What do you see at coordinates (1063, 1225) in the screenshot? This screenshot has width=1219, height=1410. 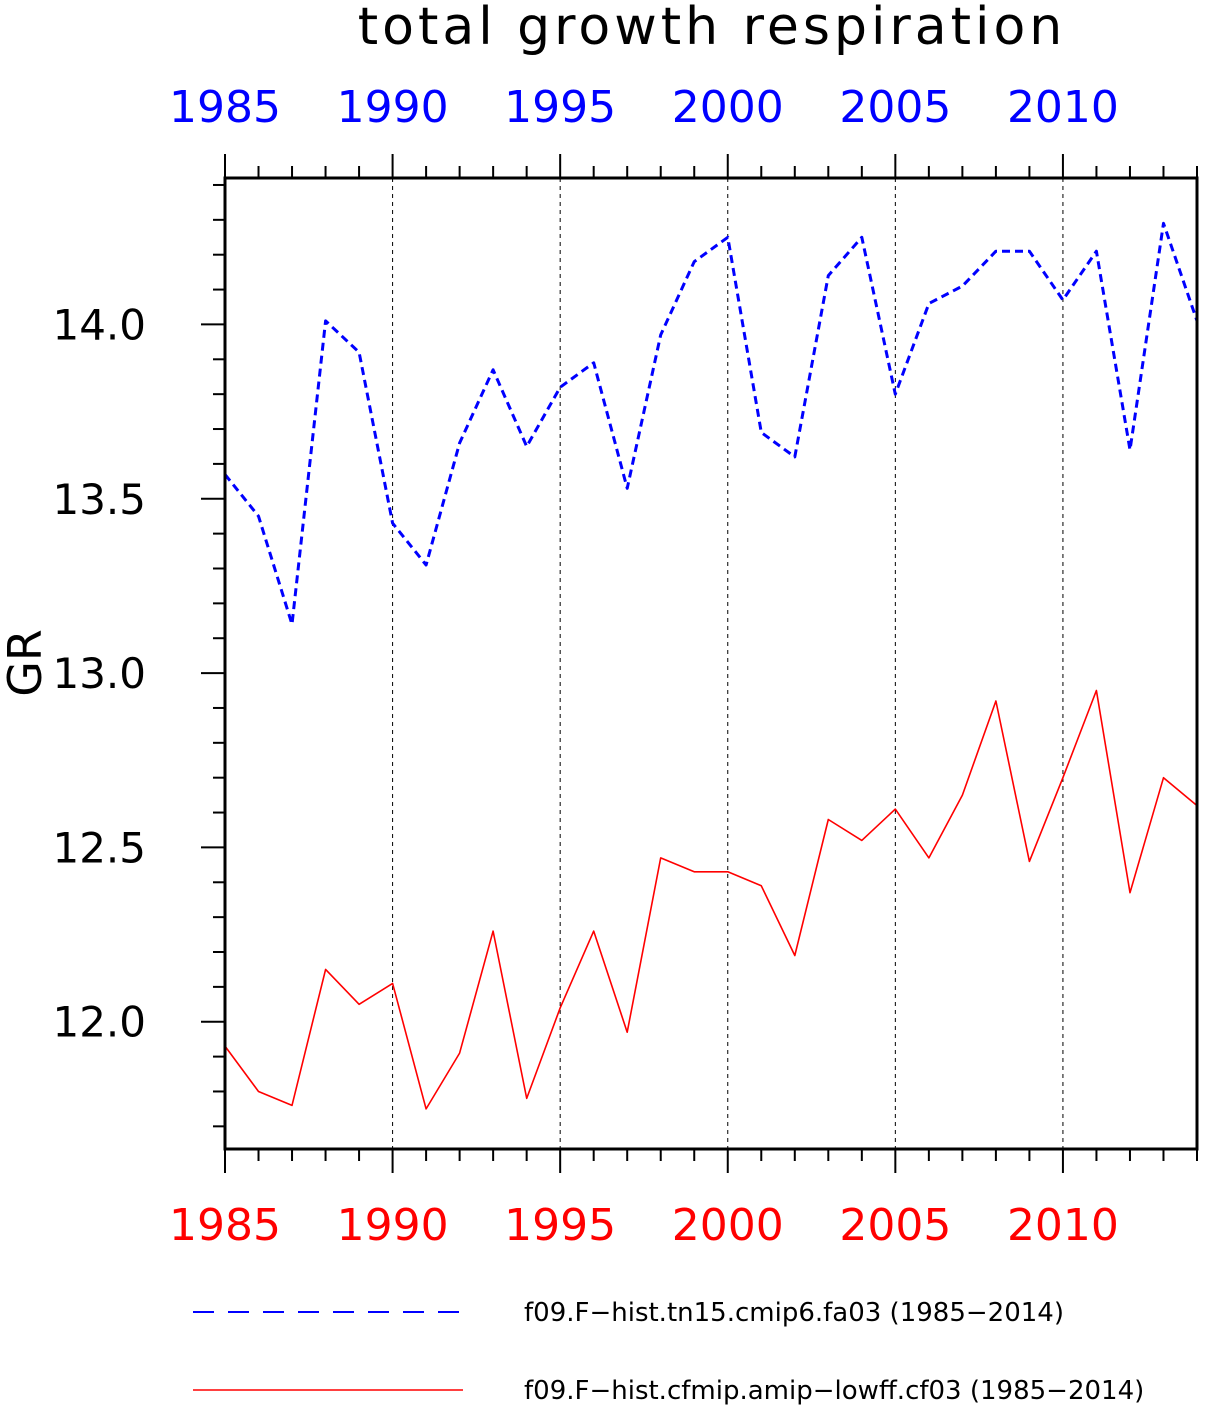 I see `bottom-x-tick-label: 2010` at bounding box center [1063, 1225].